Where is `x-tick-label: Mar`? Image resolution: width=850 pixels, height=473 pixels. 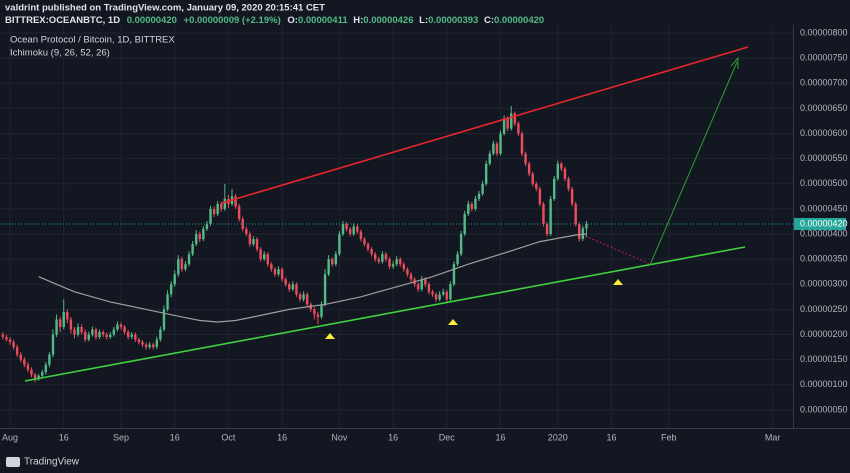
x-tick-label: Mar is located at coordinates (773, 437).